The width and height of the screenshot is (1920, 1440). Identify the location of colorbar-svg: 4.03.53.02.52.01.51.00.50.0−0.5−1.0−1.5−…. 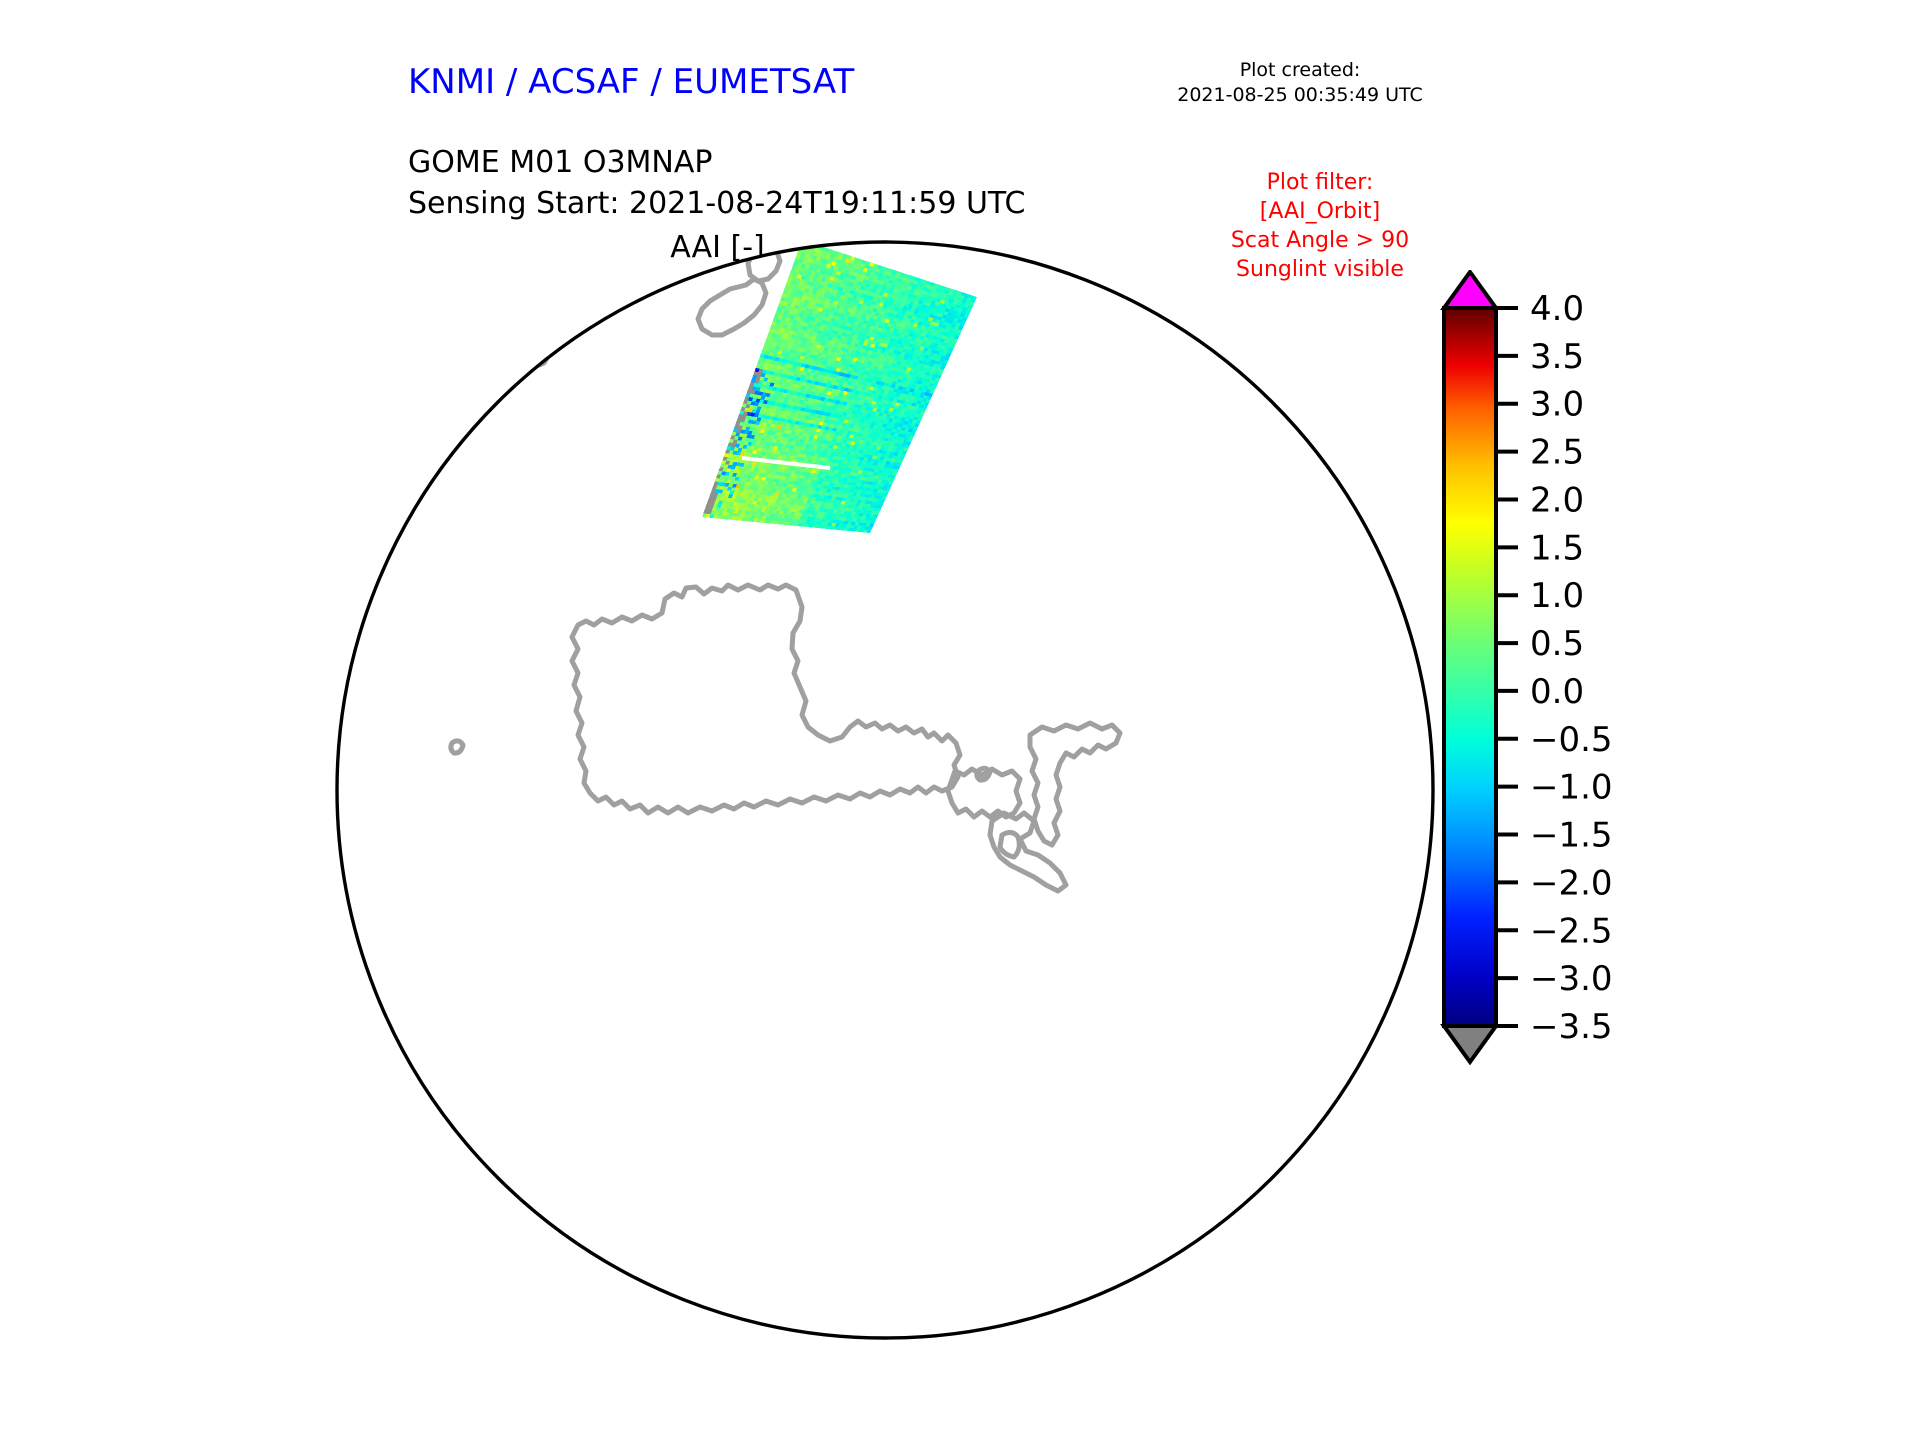
(1595, 685).